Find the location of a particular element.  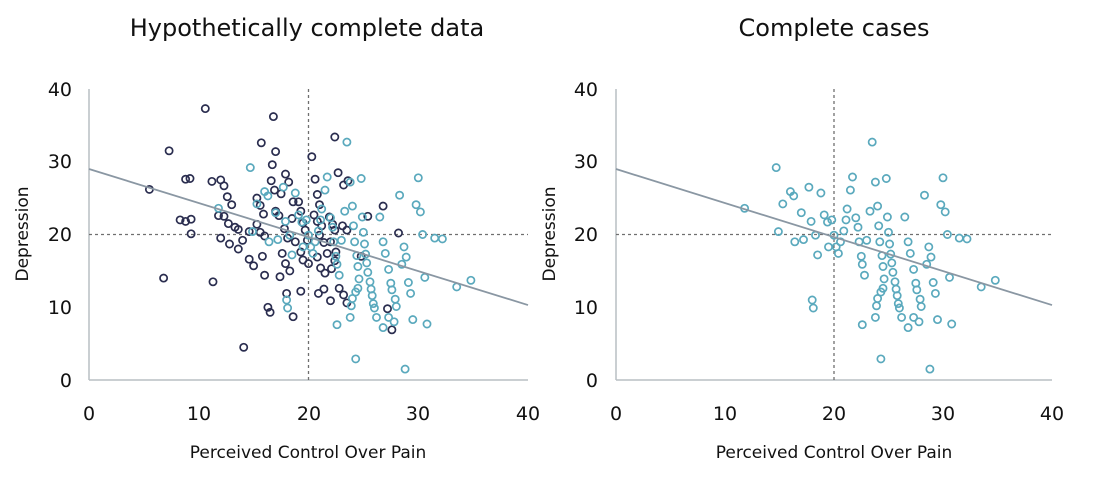

y-axis-label: Depression is located at coordinates (23, 233).